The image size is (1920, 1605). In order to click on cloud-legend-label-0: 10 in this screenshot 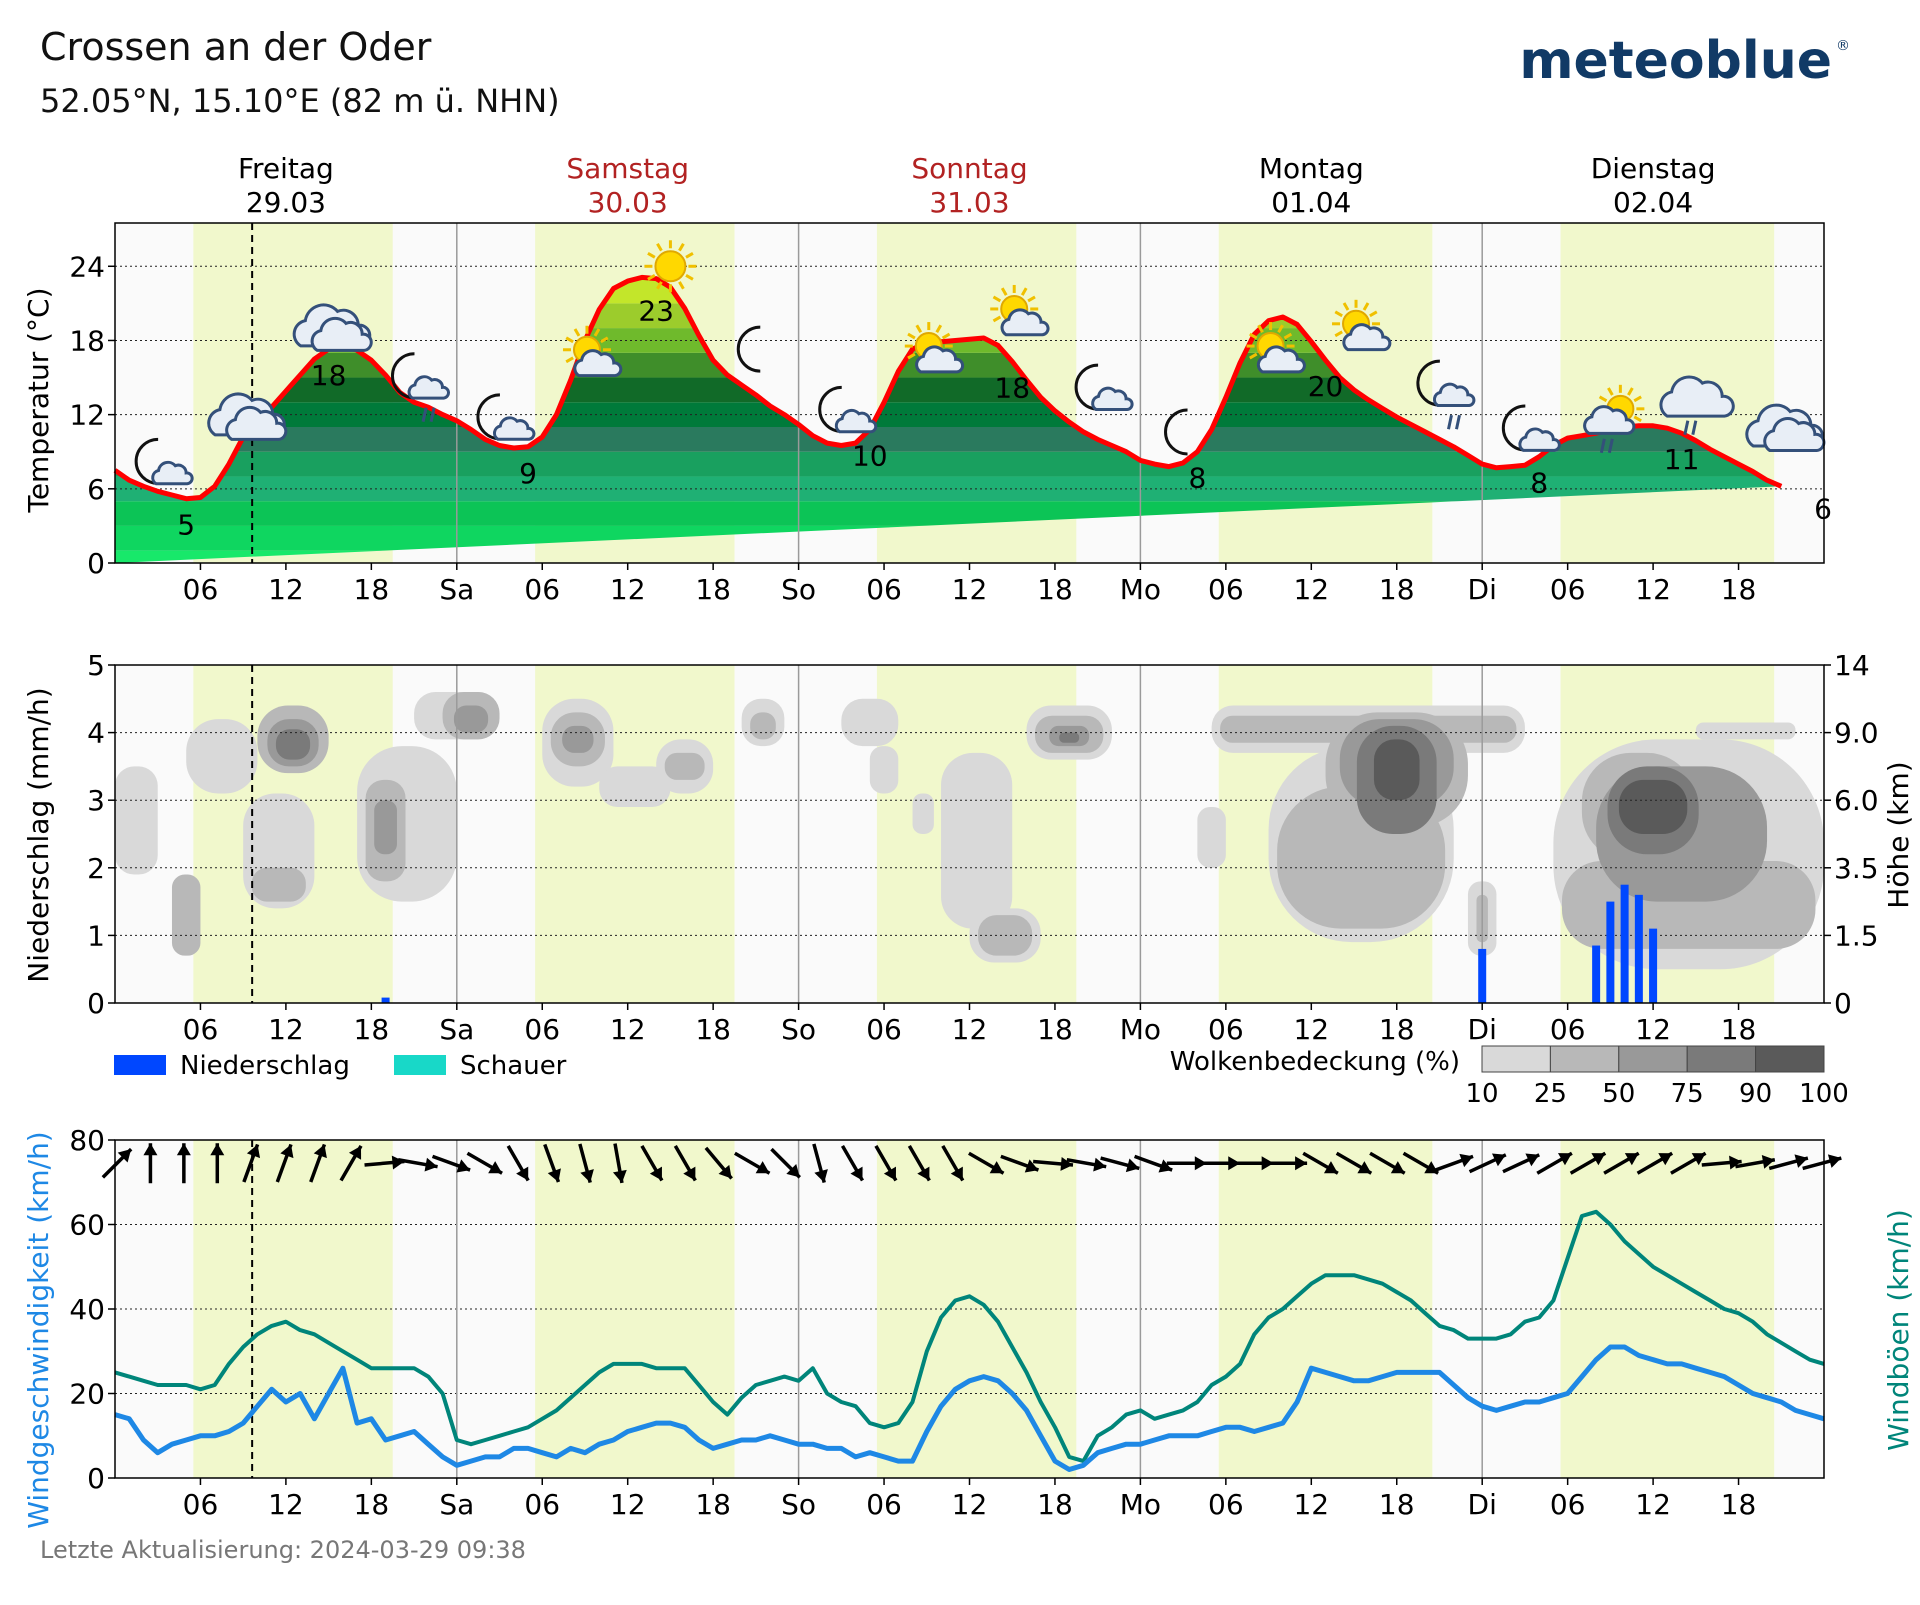, I will do `click(1481, 1094)`.